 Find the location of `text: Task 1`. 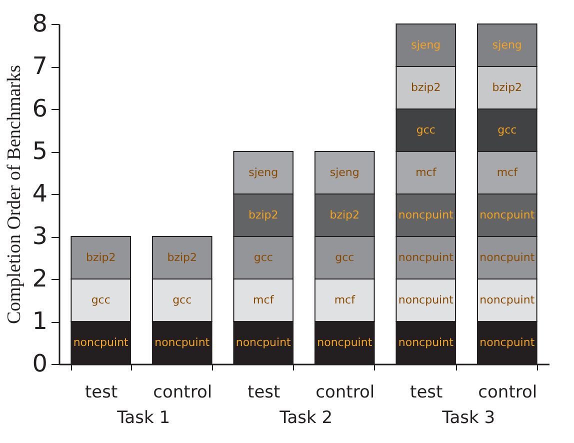

text: Task 1 is located at coordinates (143, 418).